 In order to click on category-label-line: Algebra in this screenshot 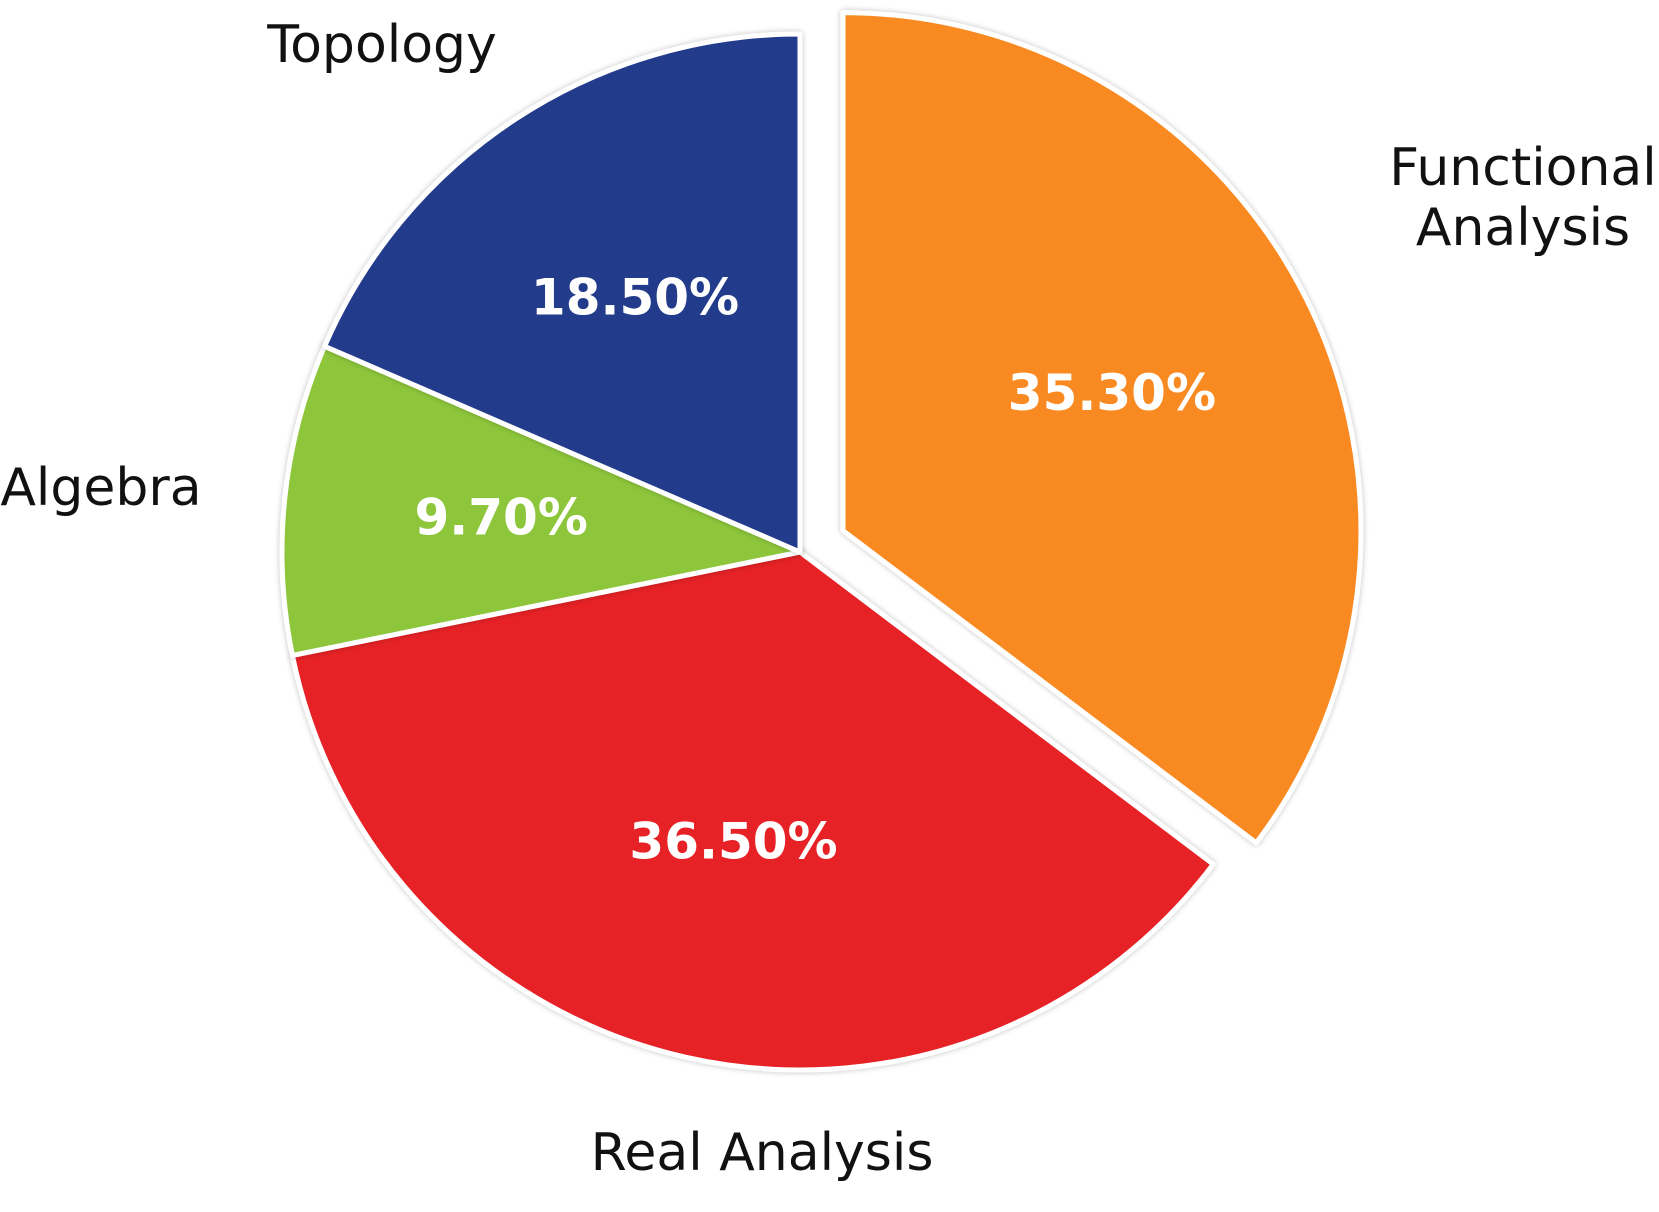, I will do `click(100, 488)`.